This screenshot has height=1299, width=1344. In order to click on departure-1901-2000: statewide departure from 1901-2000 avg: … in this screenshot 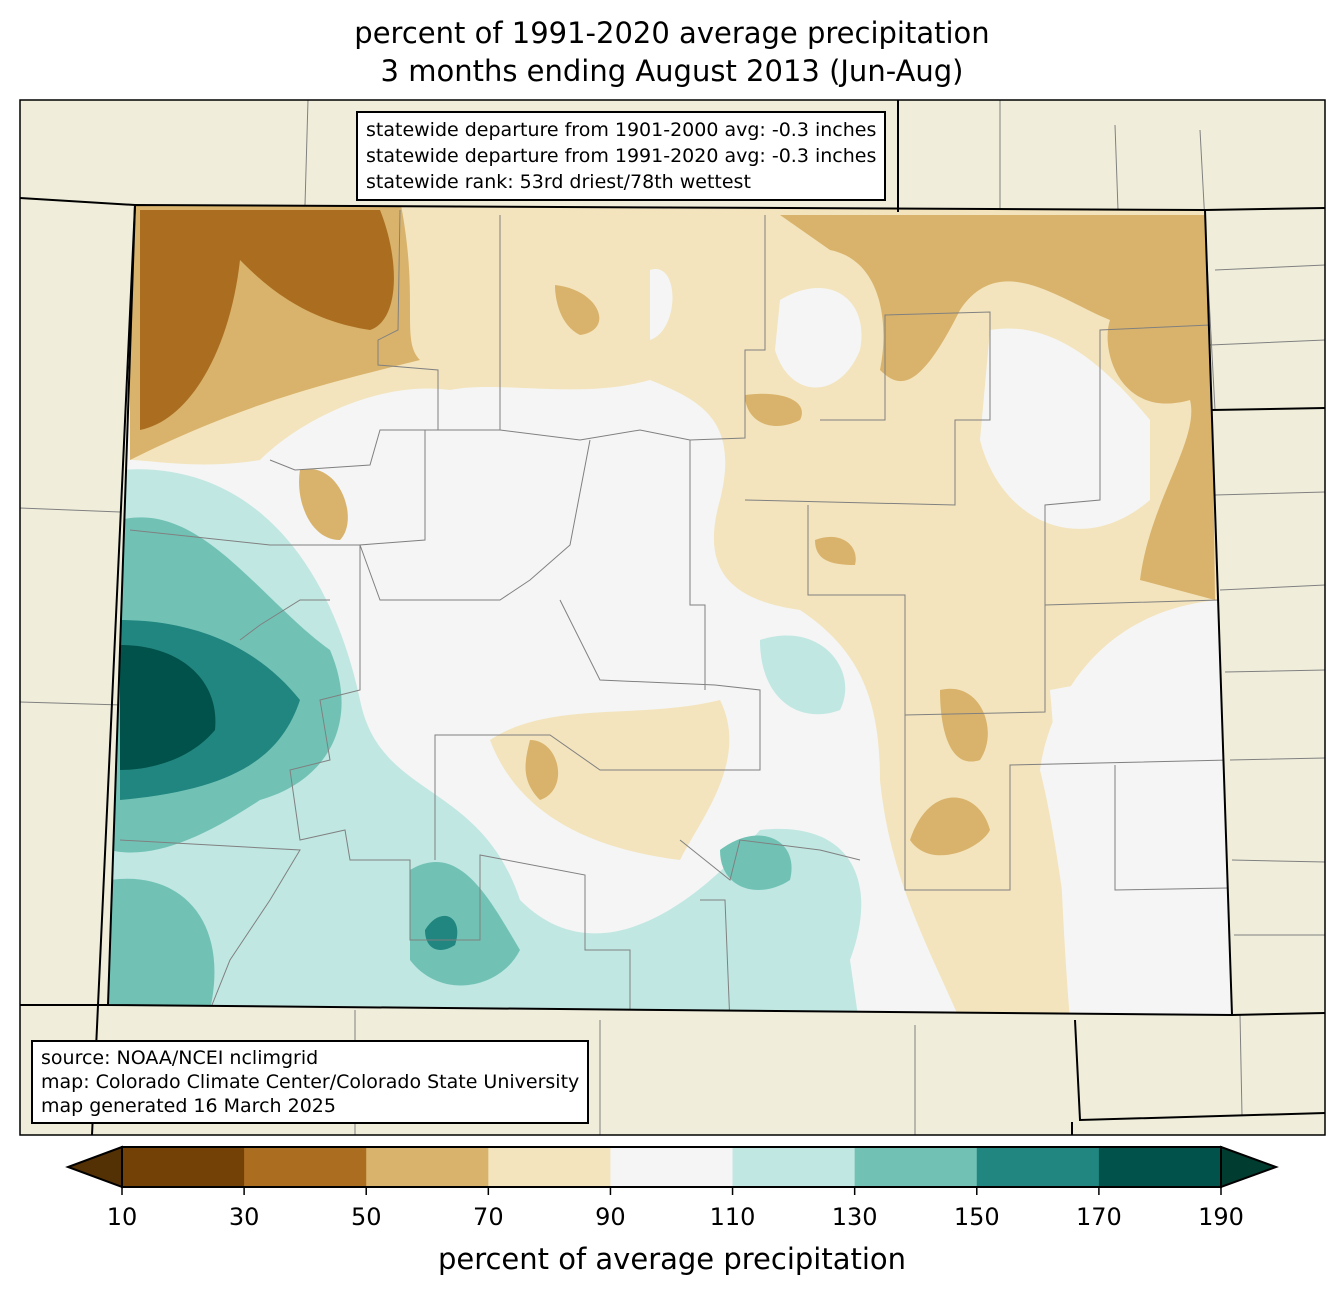, I will do `click(621, 130)`.